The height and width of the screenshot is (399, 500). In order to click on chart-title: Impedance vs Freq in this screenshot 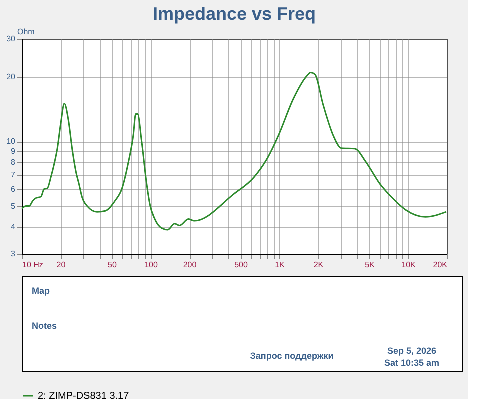, I will do `click(234, 14)`.